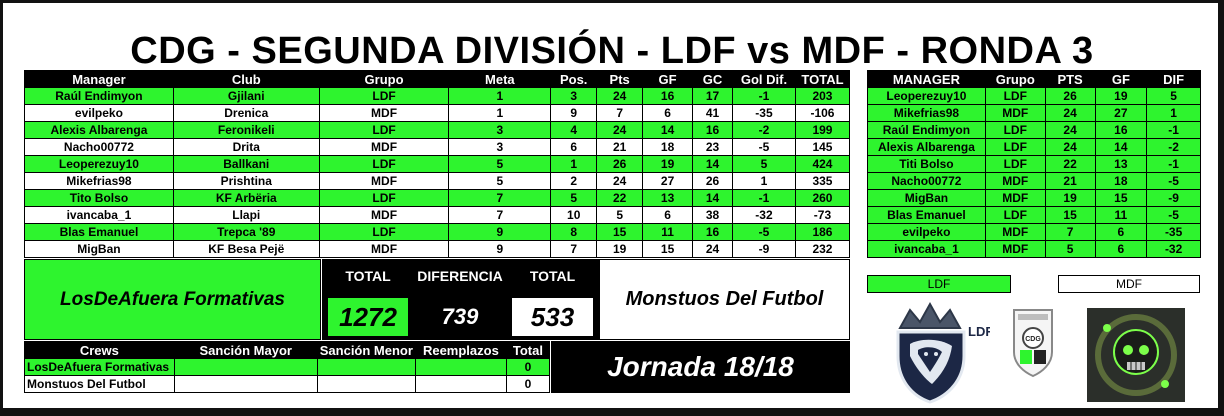 This screenshot has height=416, width=1224. Describe the element at coordinates (1070, 79) in the screenshot. I see `column-header: PTS` at that location.